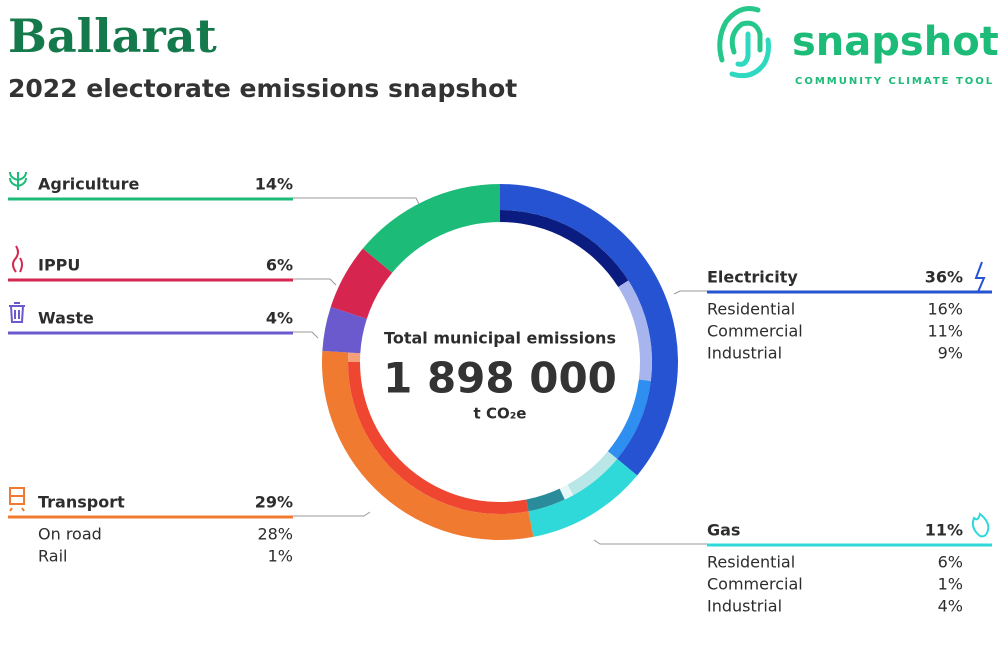  I want to click on total: 1 898 000, so click(500, 378).